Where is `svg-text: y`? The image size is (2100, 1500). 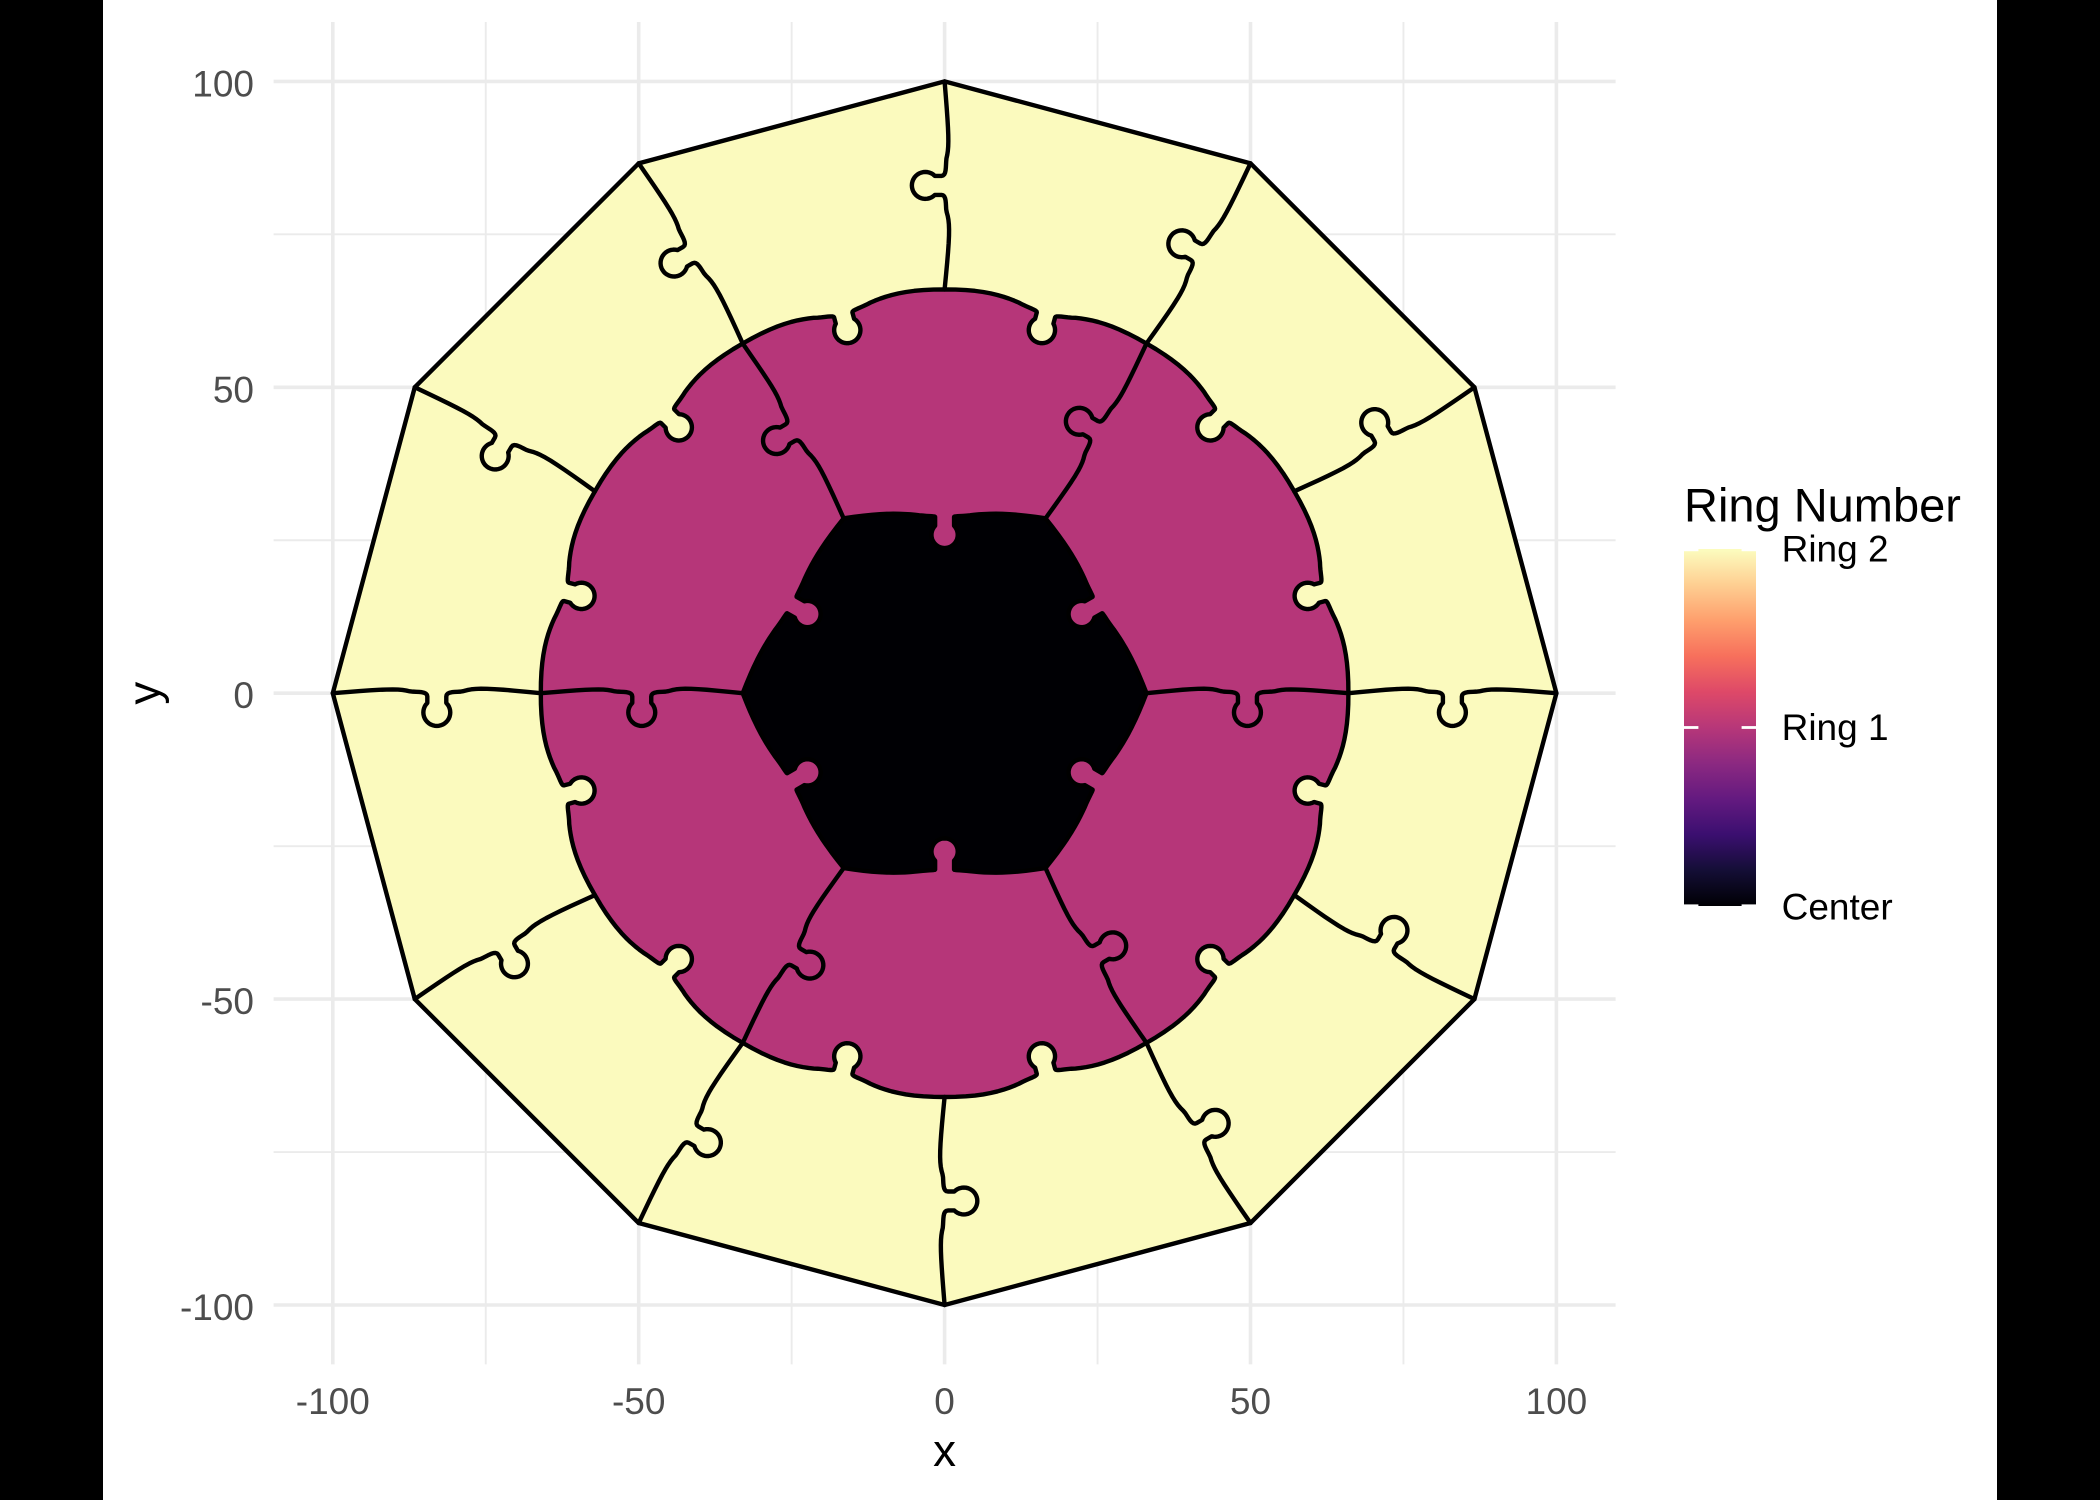
svg-text: y is located at coordinates (144, 693).